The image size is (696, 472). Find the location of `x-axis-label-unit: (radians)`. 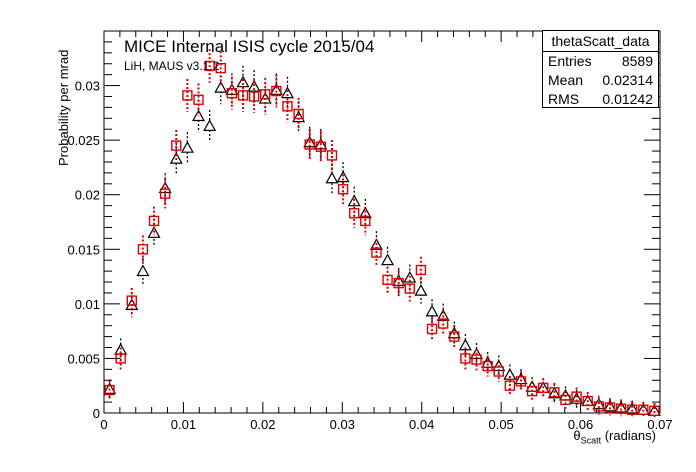

x-axis-label-unit: (radians) is located at coordinates (628, 435).